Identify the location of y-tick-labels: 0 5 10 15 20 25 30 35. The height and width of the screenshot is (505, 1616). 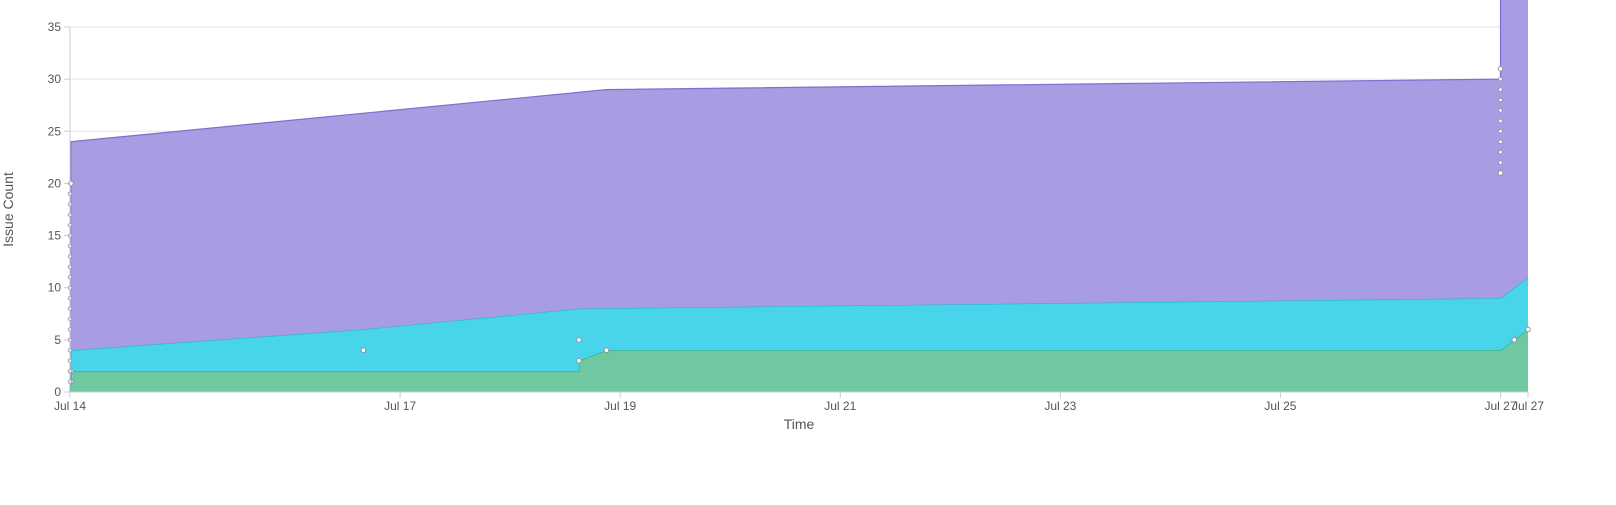
(55, 209).